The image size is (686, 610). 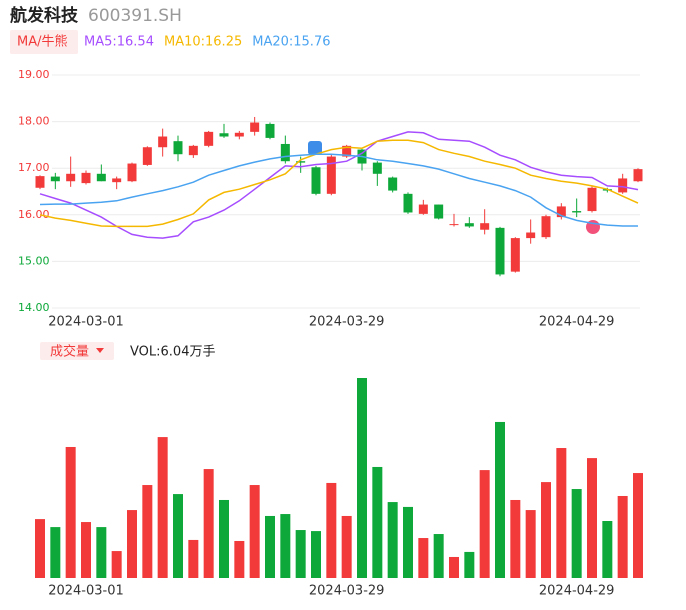 What do you see at coordinates (34, 214) in the screenshot?
I see `y-tick-label: 16.00` at bounding box center [34, 214].